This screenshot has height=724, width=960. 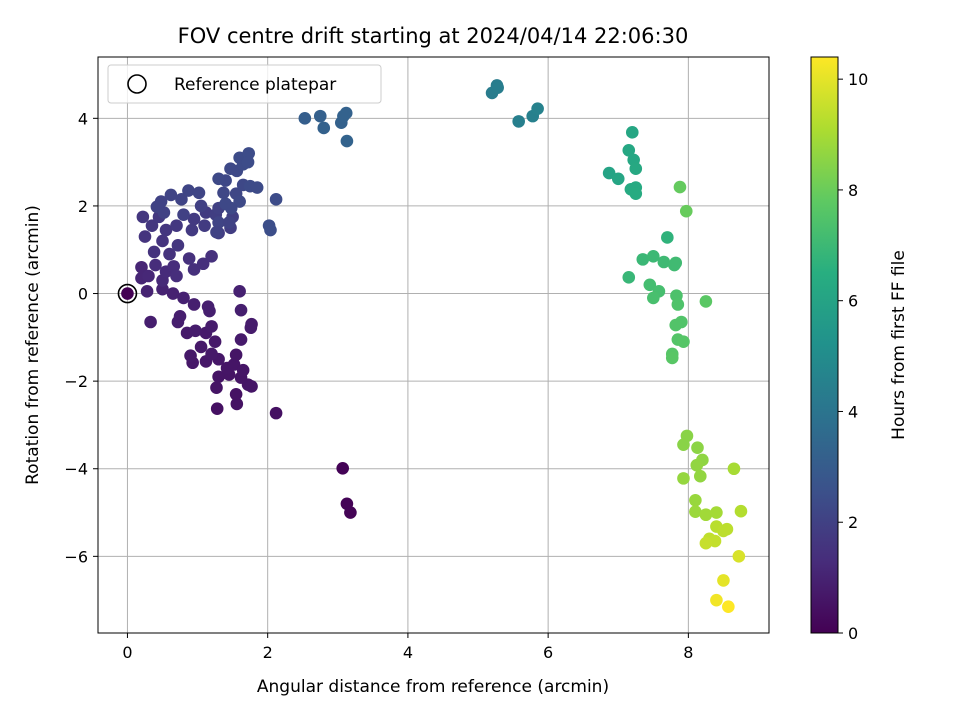 I want to click on y-tick-label: 0, so click(x=83, y=294).